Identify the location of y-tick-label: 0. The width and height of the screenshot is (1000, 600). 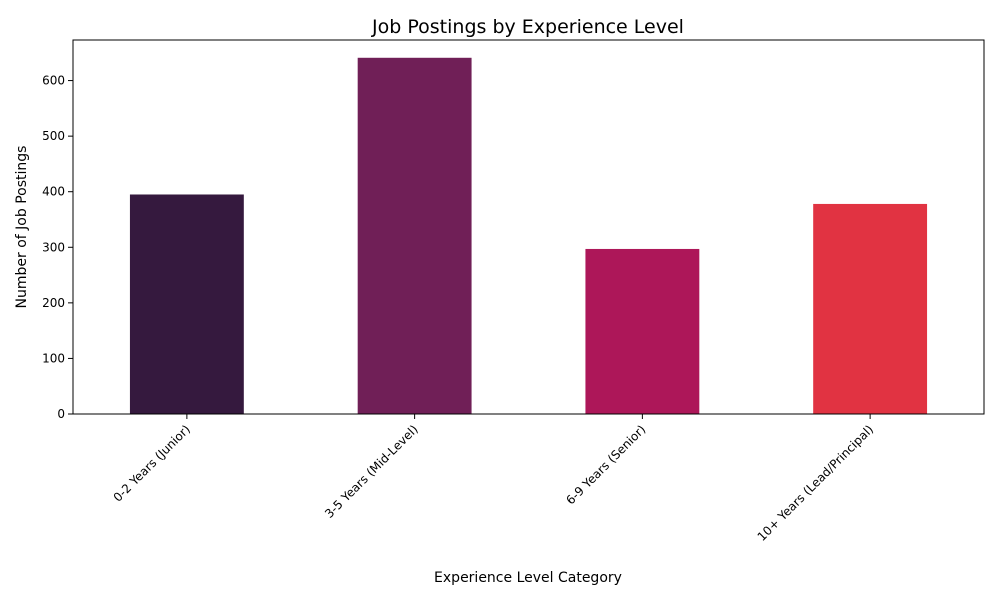
(61, 414).